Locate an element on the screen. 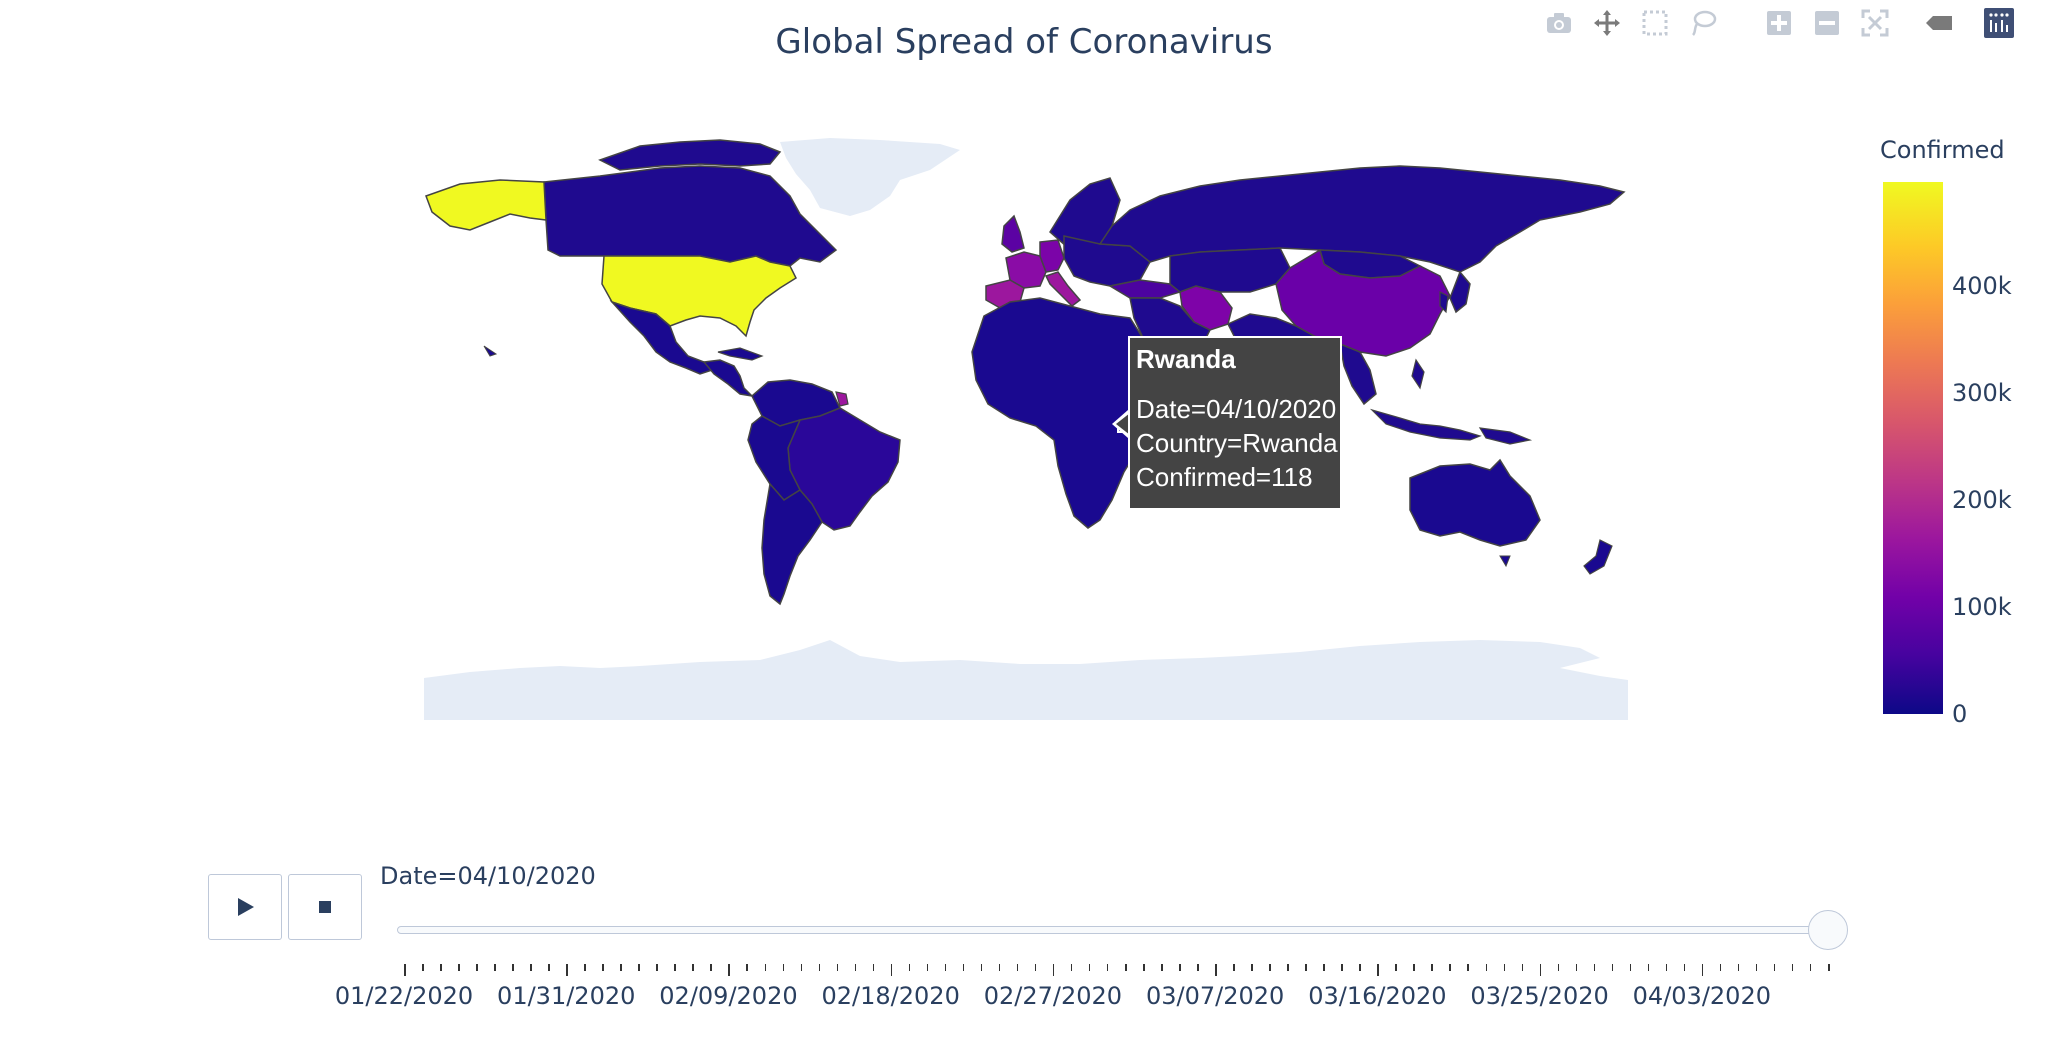  greenland is located at coordinates (870, 177).